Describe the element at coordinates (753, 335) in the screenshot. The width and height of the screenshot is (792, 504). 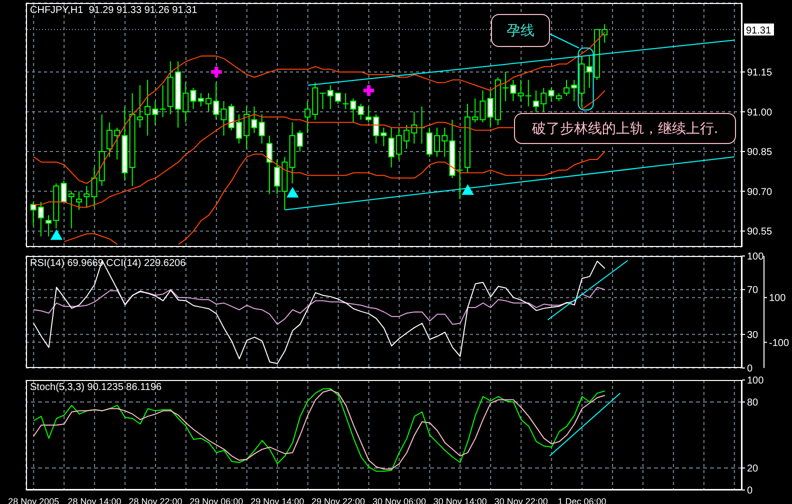
I see `y-tick-label: 30` at that location.